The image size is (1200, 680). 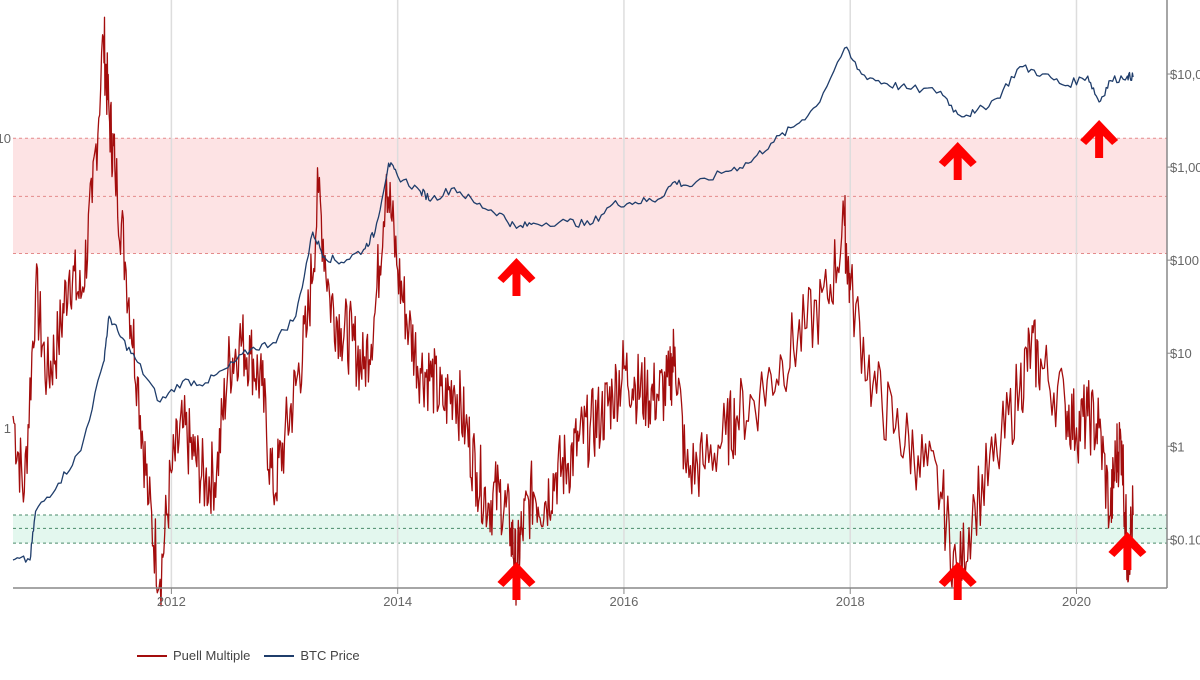 What do you see at coordinates (623, 601) in the screenshot?
I see `x-tick-label-2016: 2016` at bounding box center [623, 601].